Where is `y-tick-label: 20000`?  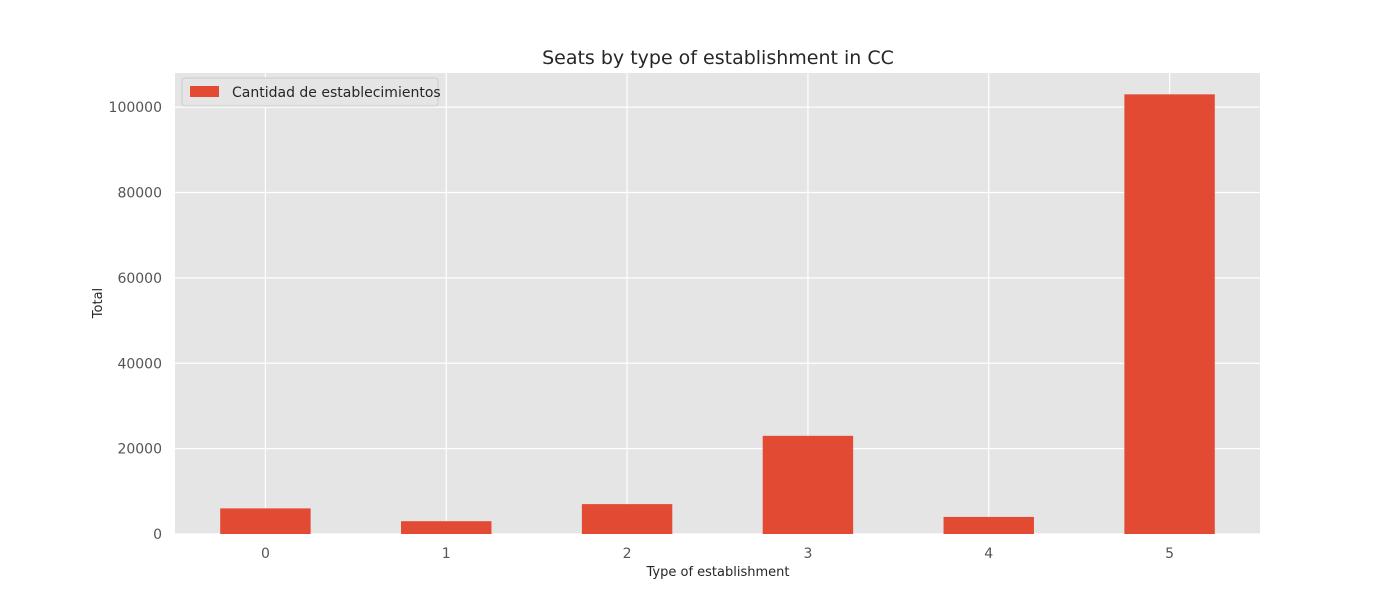
y-tick-label: 20000 is located at coordinates (139, 450).